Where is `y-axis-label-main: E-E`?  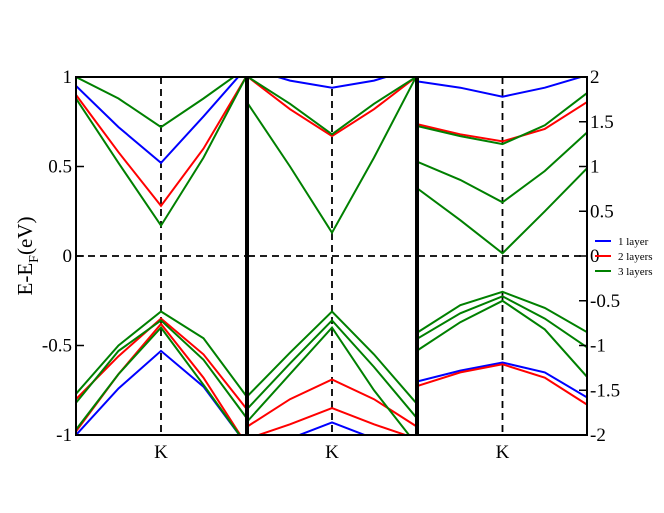 y-axis-label-main: E-E is located at coordinates (25, 279).